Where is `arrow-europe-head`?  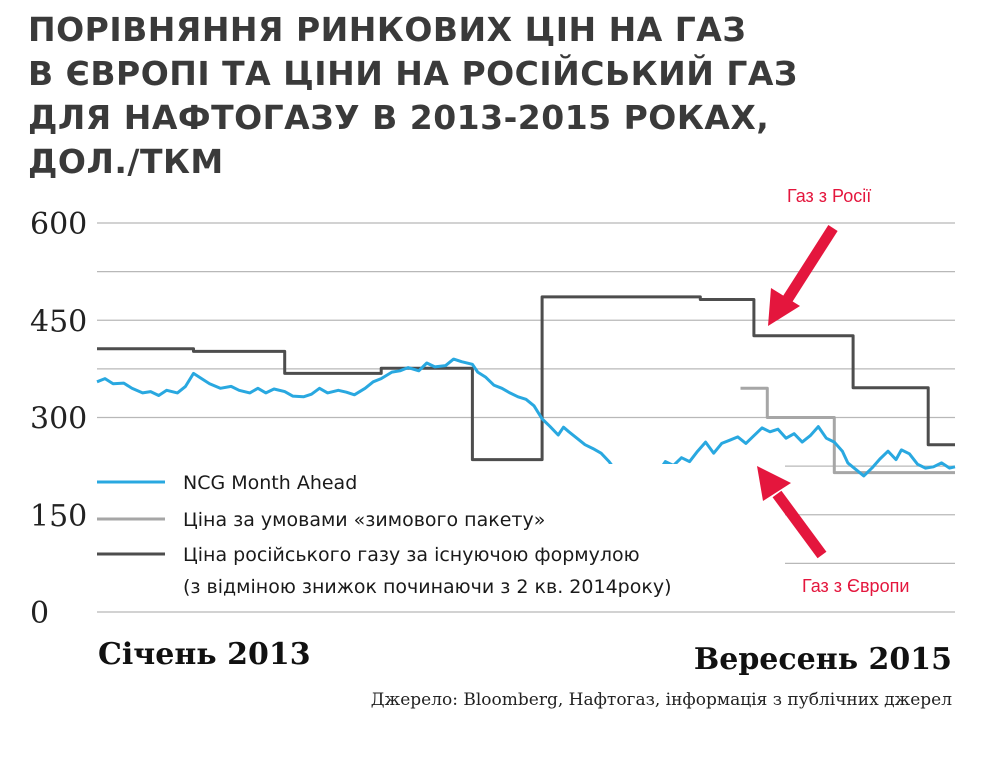 arrow-europe-head is located at coordinates (774, 483).